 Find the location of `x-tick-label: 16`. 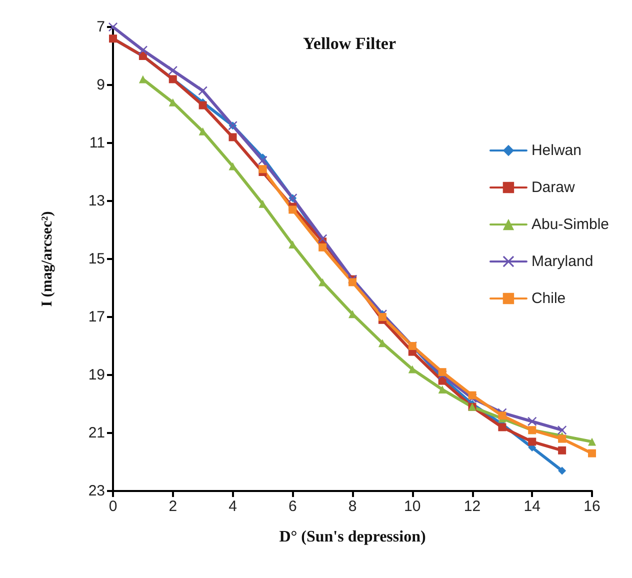

x-tick-label: 16 is located at coordinates (592, 506).